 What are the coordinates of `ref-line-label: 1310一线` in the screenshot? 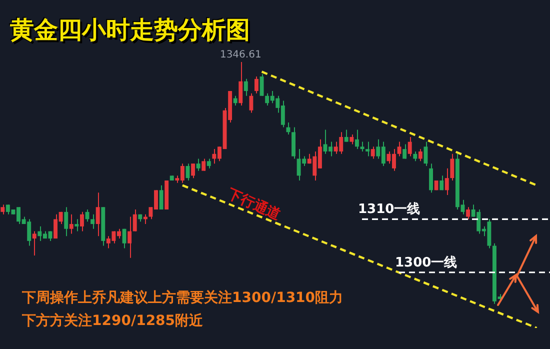 It's located at (389, 210).